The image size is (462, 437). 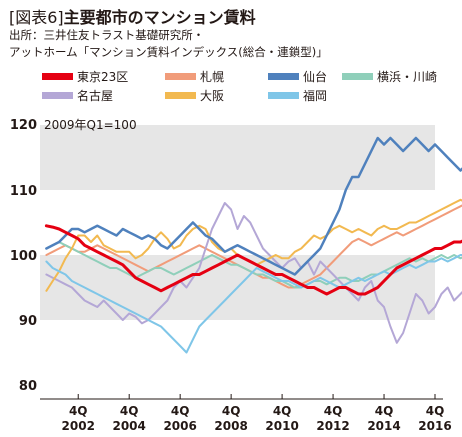 I want to click on legend-label-4: 名古屋, so click(x=95, y=95).